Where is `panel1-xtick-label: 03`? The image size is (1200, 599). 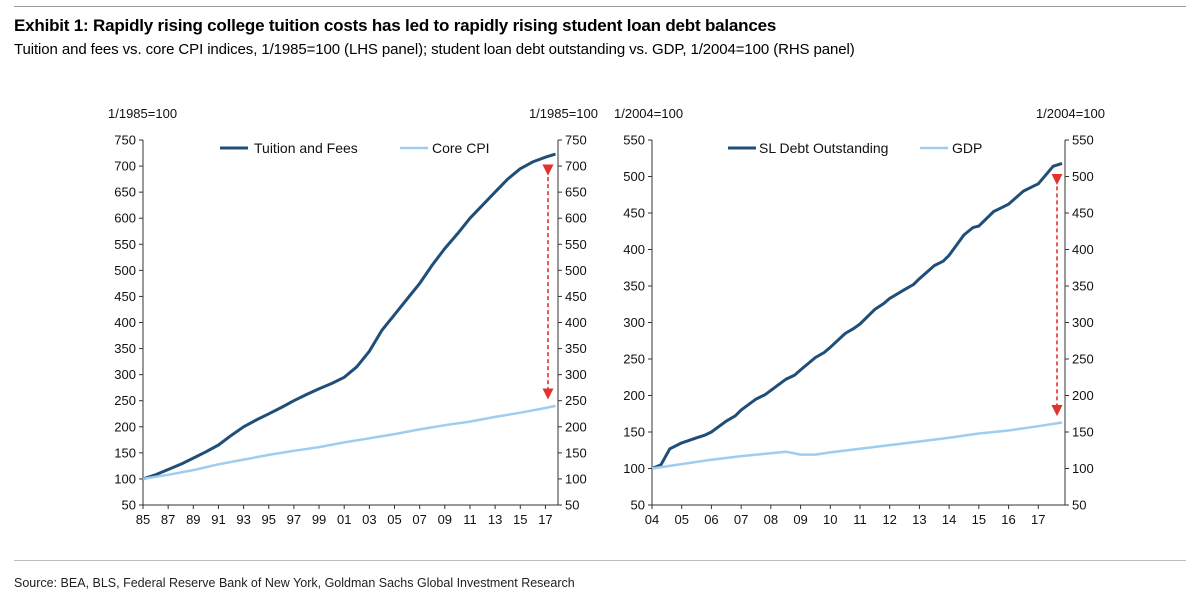 panel1-xtick-label: 03 is located at coordinates (369, 519).